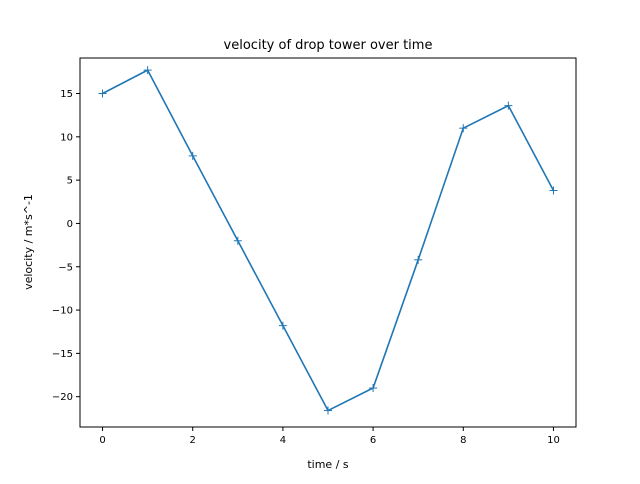 This screenshot has height=484, width=640. I want to click on y-axis-label: velocity / m*s^-1, so click(28, 242).